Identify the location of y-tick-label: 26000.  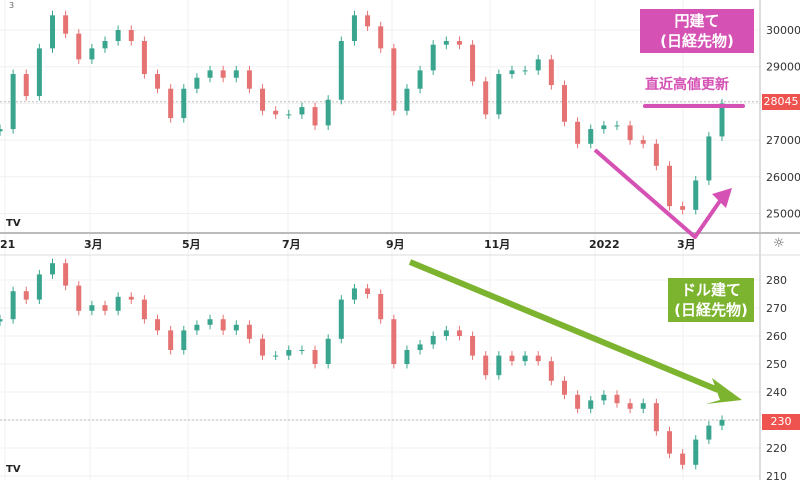
(783, 177).